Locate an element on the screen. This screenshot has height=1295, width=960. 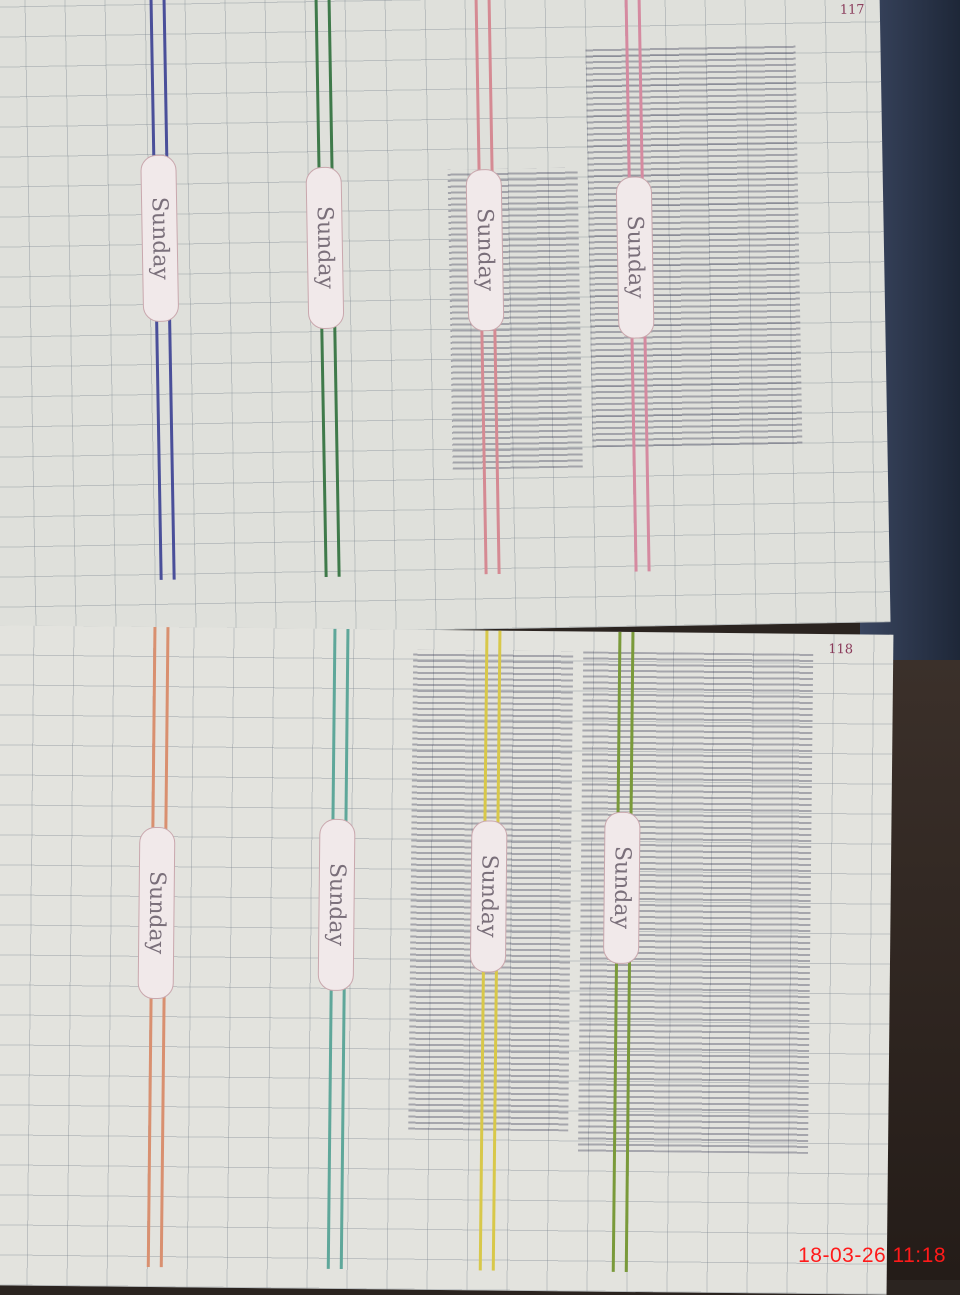
photo-timestamp: 18-03-26 11:18 is located at coordinates (872, 1256).